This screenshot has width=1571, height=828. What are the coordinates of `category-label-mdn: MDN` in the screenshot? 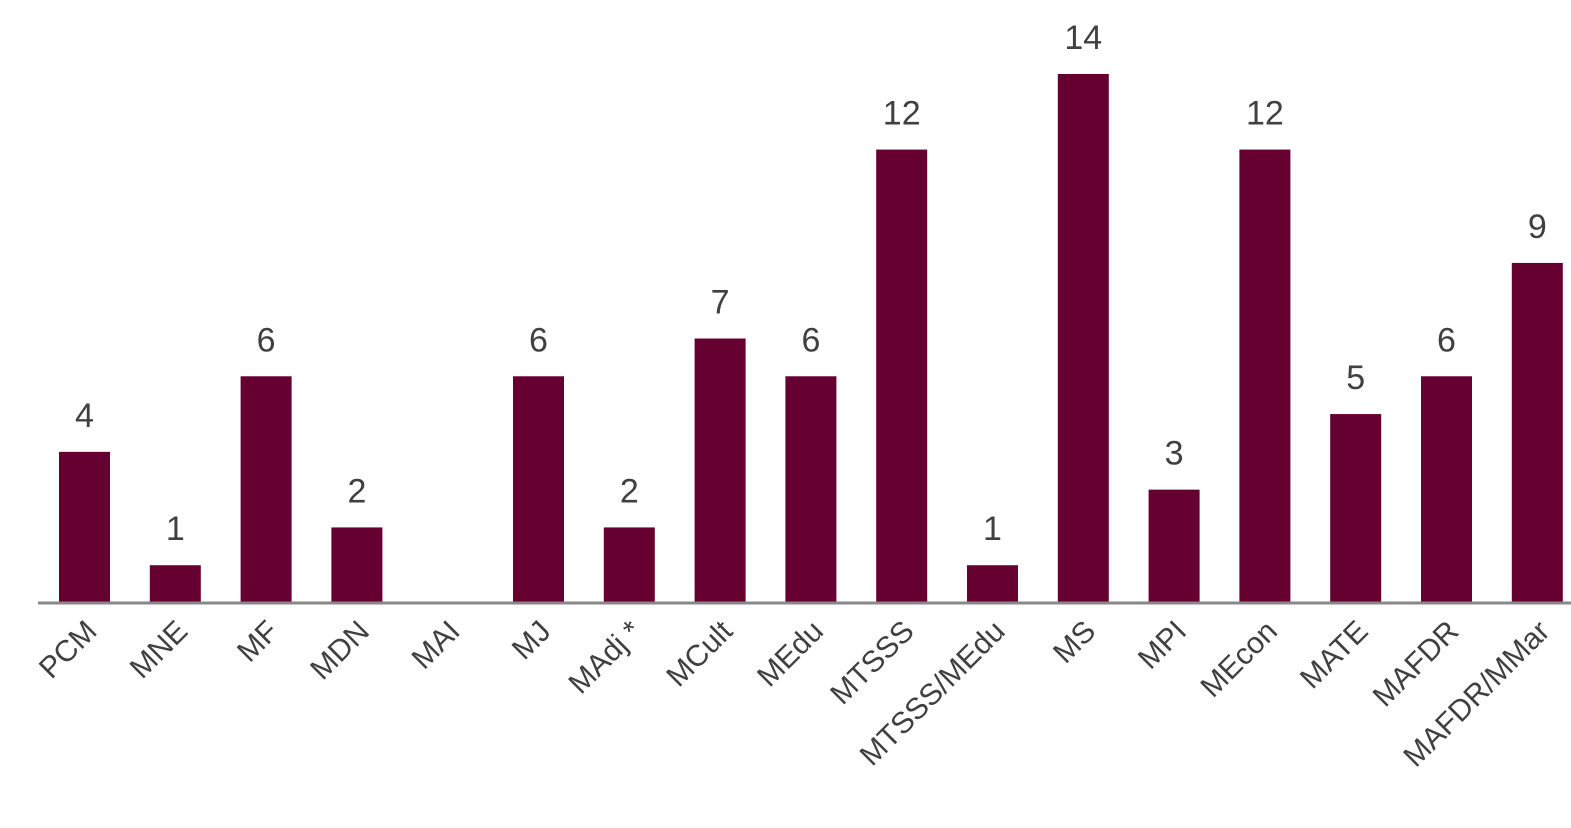 It's located at (340, 651).